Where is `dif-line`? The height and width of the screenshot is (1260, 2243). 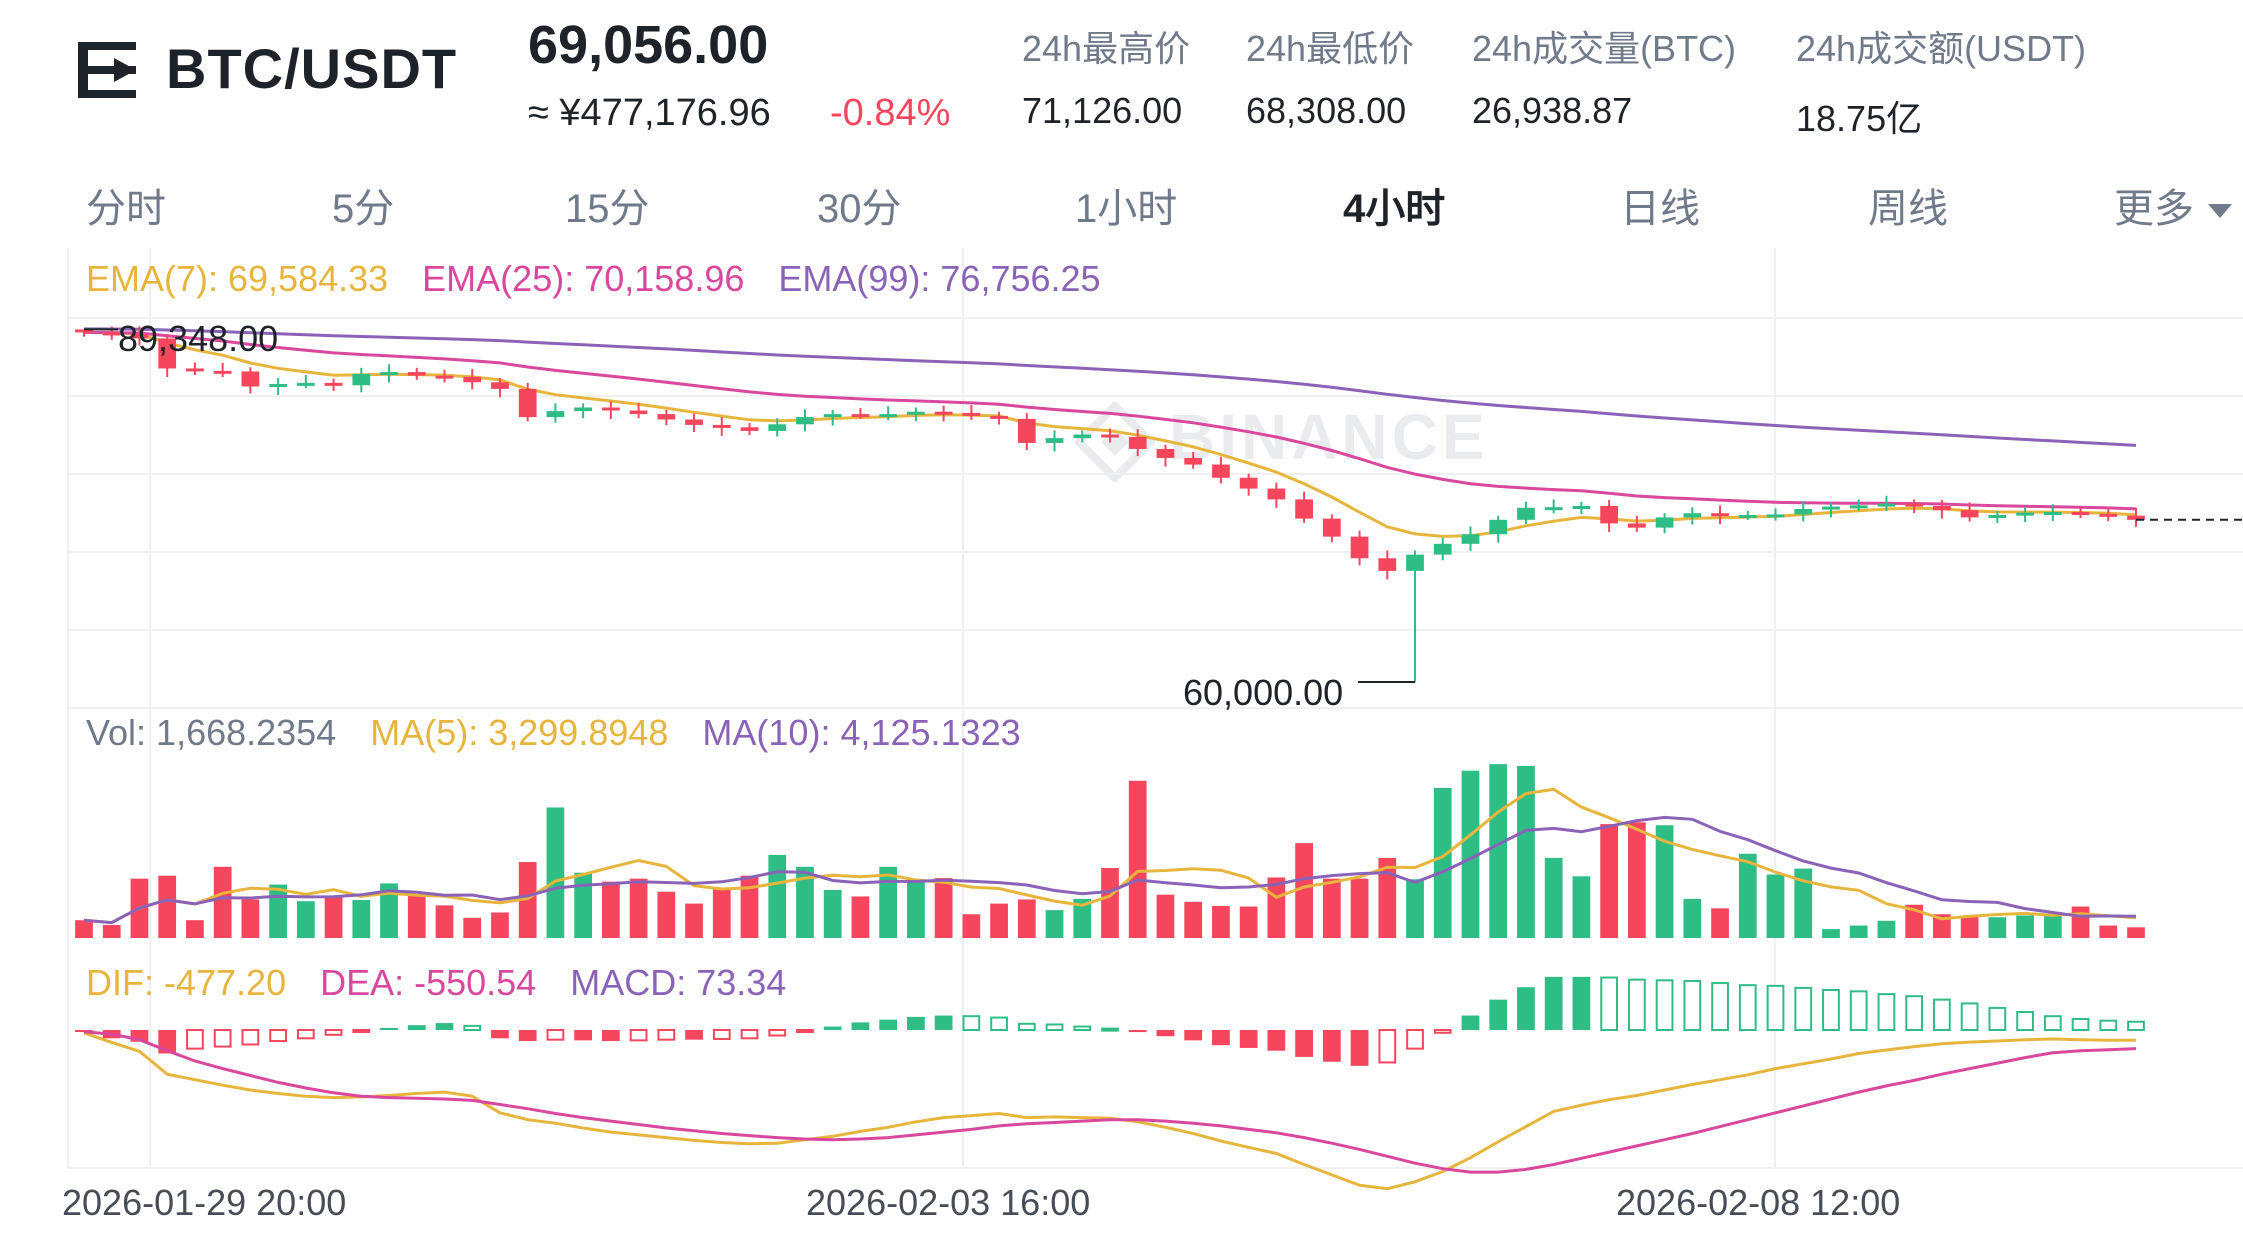
dif-line is located at coordinates (1109, 1111).